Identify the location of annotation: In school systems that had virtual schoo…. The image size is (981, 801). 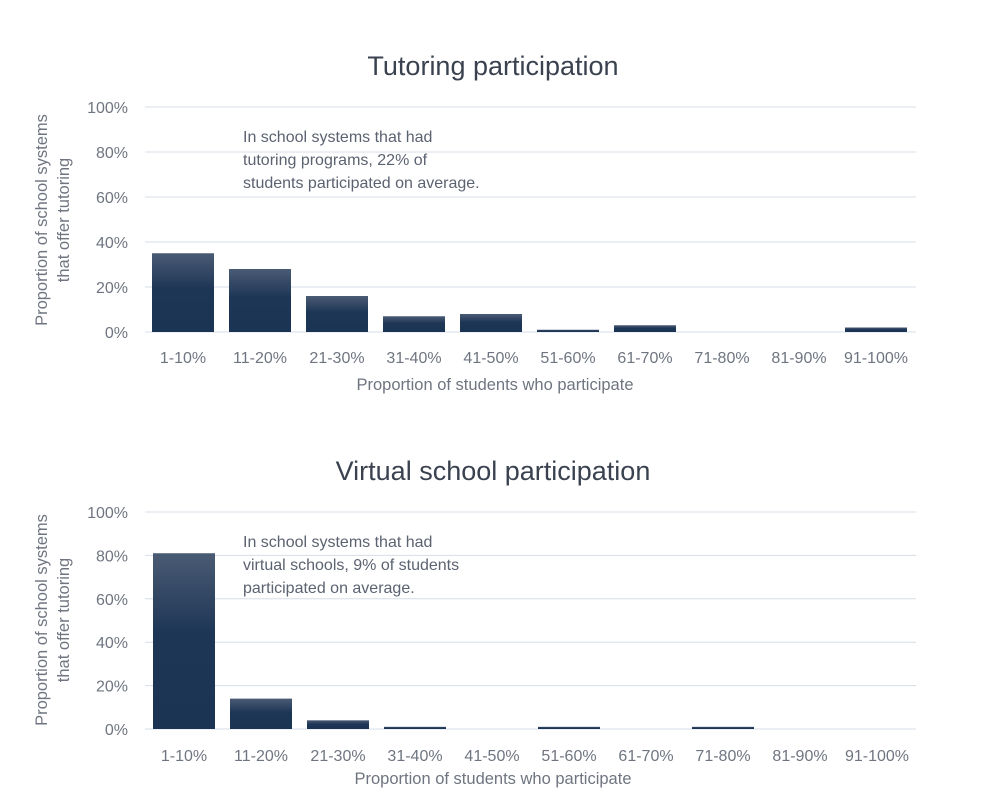
(351, 565).